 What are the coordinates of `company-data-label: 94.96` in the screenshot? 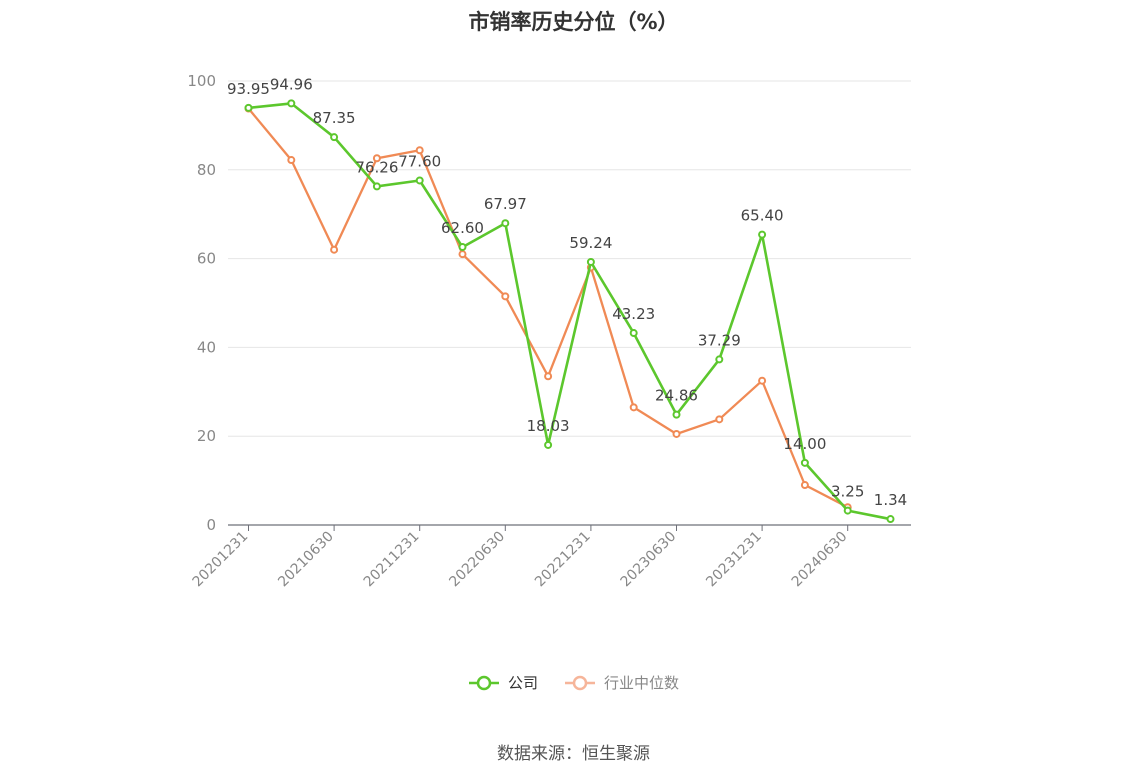 It's located at (291, 84).